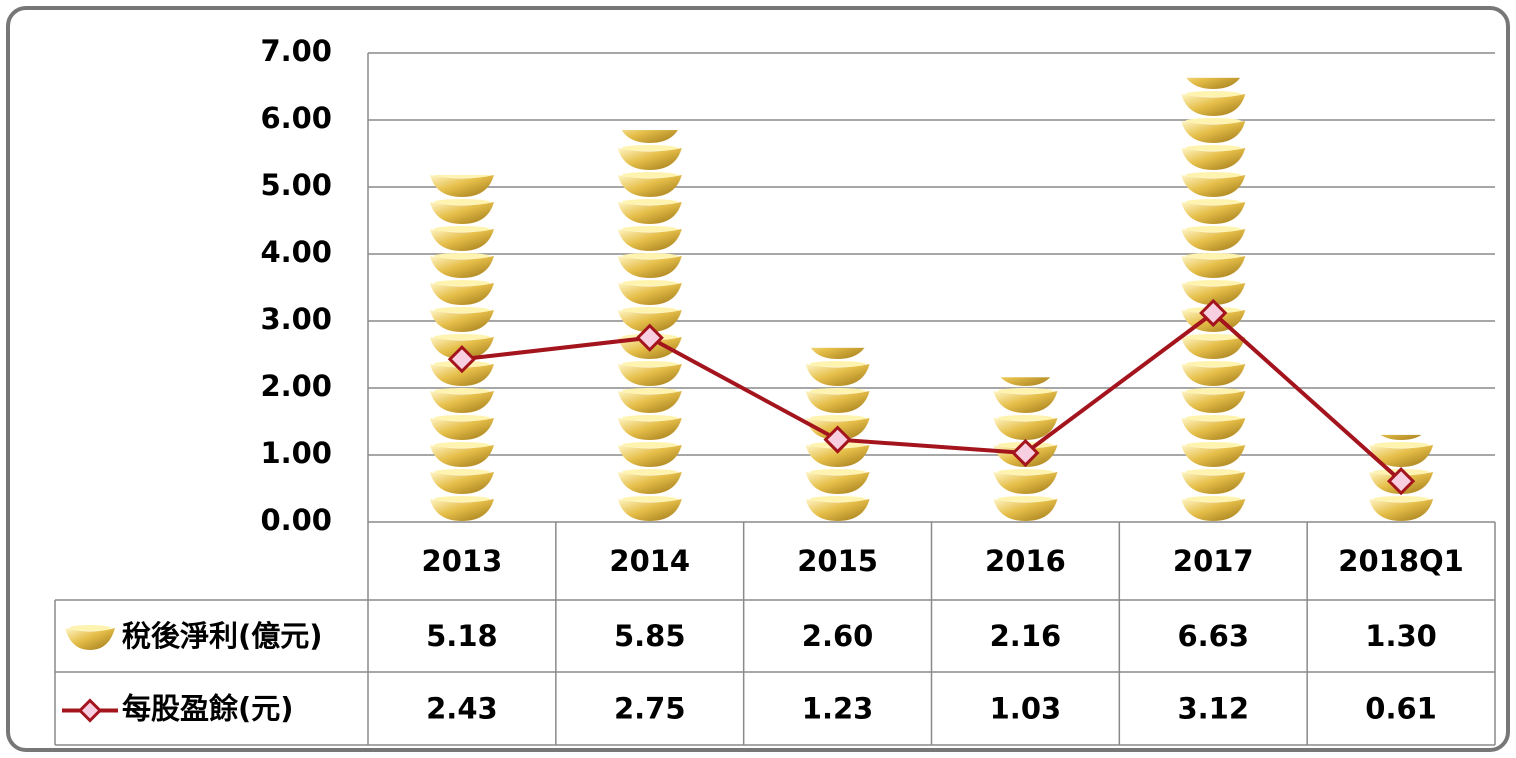 Image resolution: width=1516 pixels, height=758 pixels. Describe the element at coordinates (296, 252) in the screenshot. I see `y-tick-label: 4.00` at that location.